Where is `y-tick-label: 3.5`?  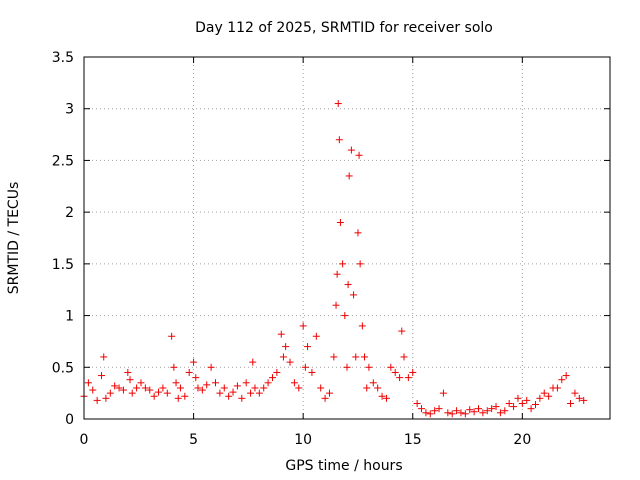
y-tick-label: 3.5 is located at coordinates (63, 58).